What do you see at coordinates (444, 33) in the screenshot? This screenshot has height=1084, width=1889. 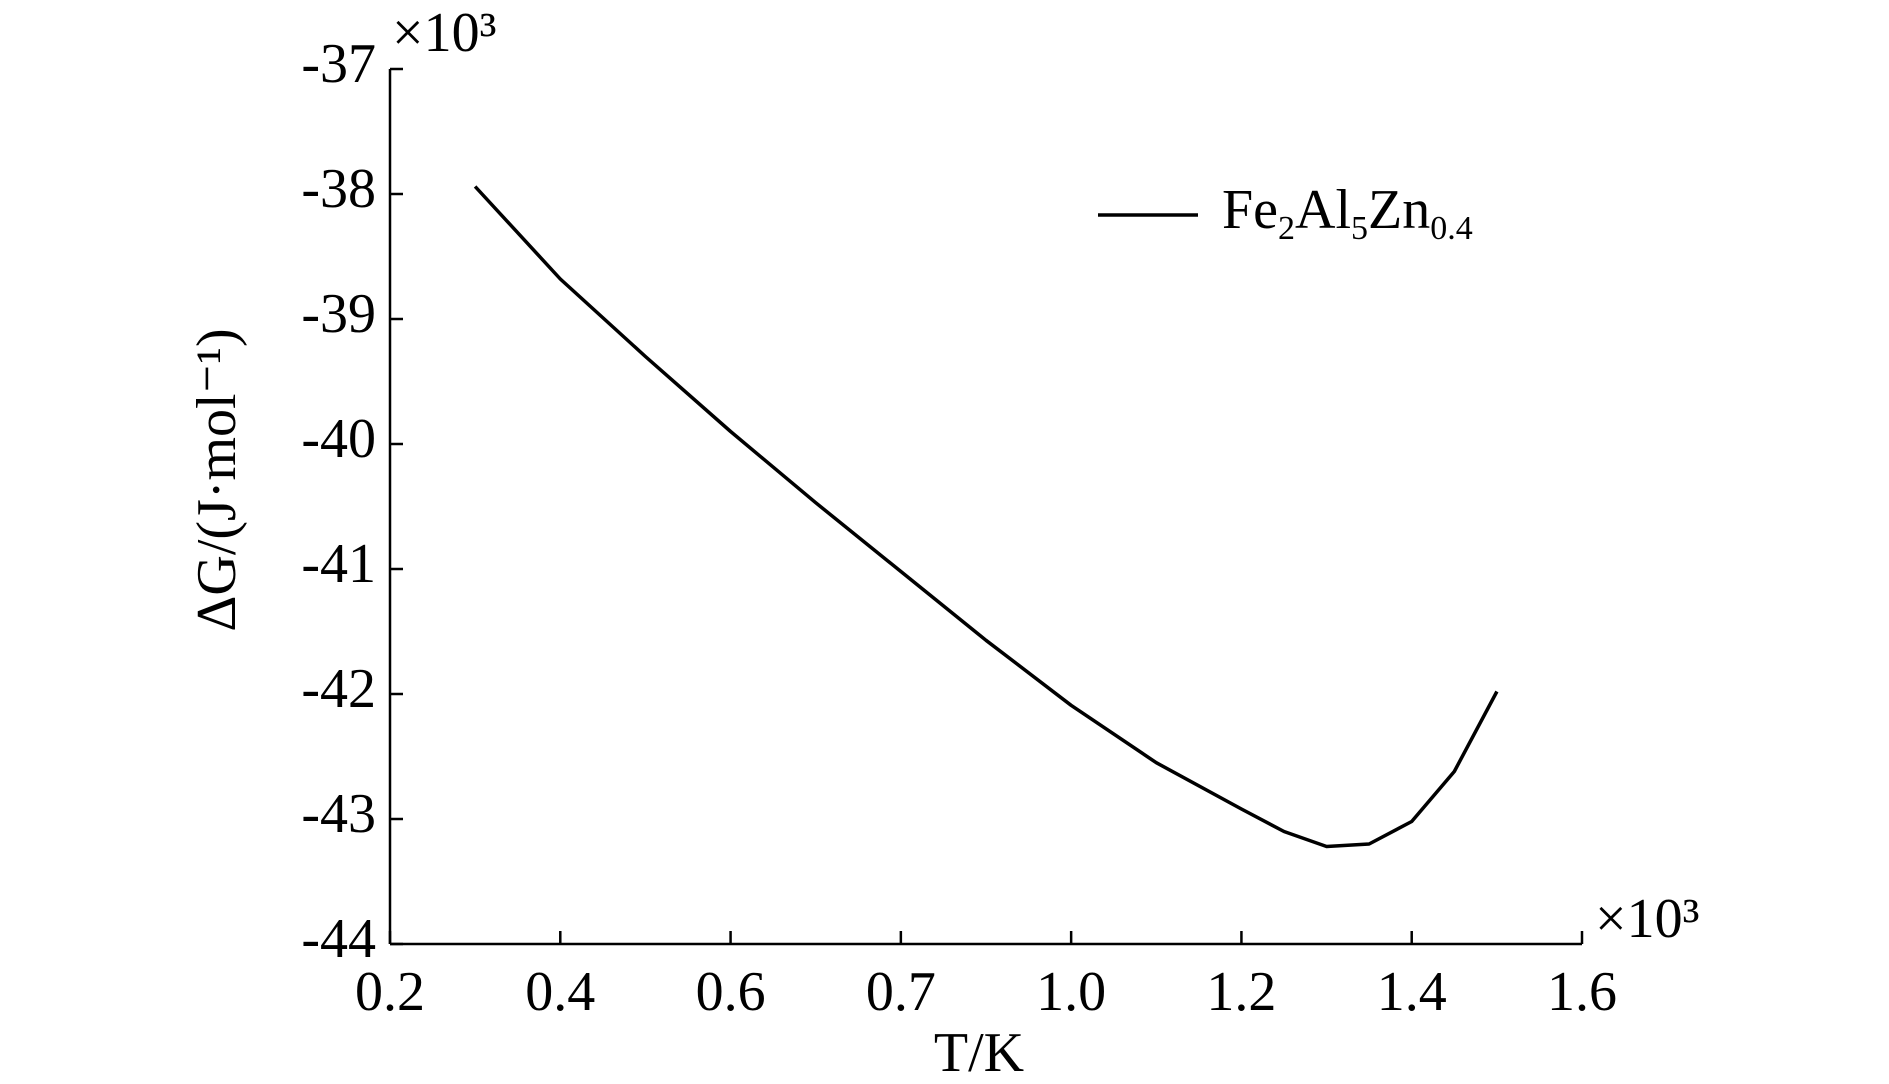 I see `y-multiplier: ×10³` at bounding box center [444, 33].